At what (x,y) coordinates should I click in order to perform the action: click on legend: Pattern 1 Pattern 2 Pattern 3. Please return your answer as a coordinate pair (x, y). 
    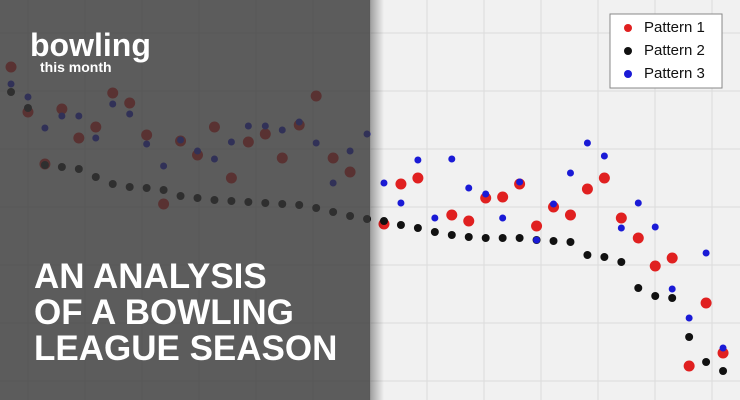
    Looking at the image, I should click on (666, 51).